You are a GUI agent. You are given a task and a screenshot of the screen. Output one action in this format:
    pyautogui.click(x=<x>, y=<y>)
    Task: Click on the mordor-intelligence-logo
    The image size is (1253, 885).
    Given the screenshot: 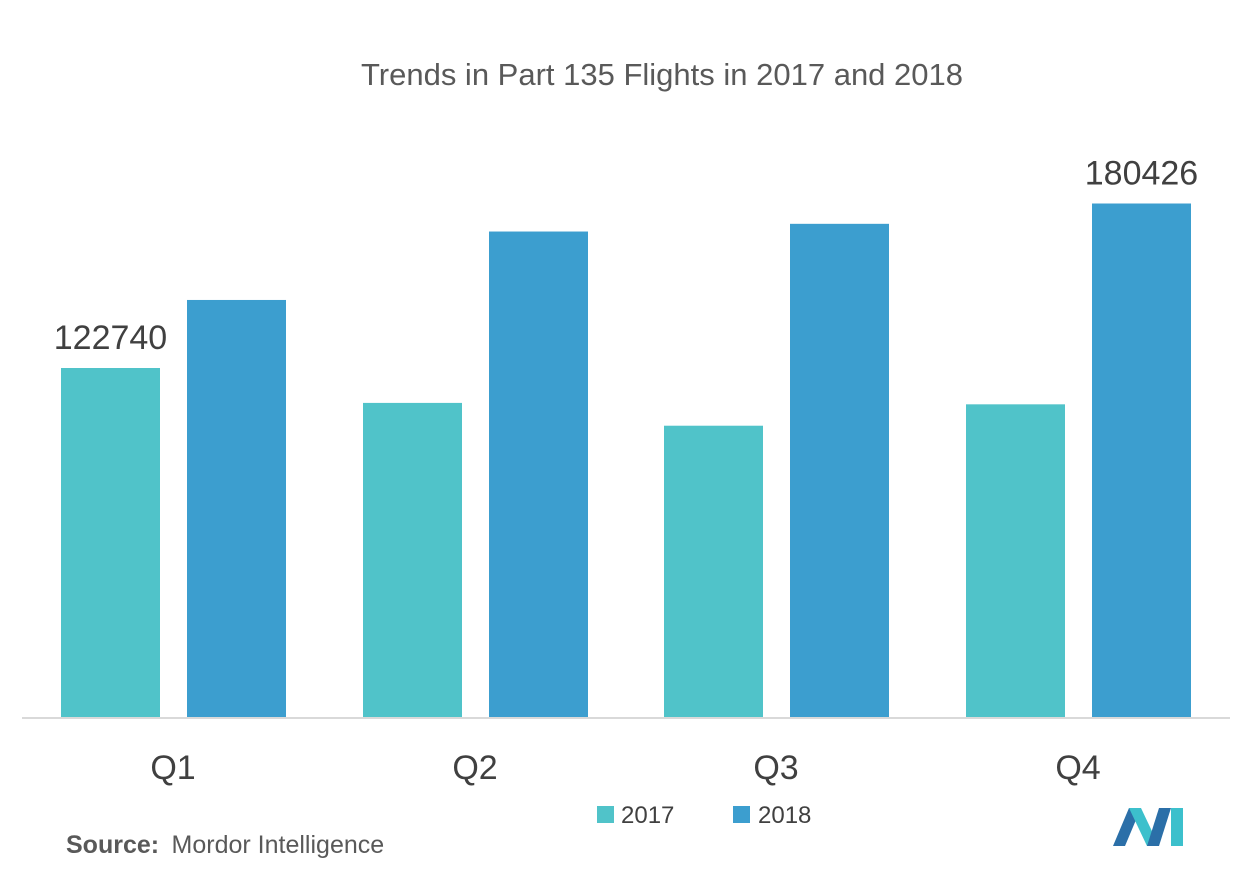 What is the action you would take?
    pyautogui.click(x=1148, y=827)
    